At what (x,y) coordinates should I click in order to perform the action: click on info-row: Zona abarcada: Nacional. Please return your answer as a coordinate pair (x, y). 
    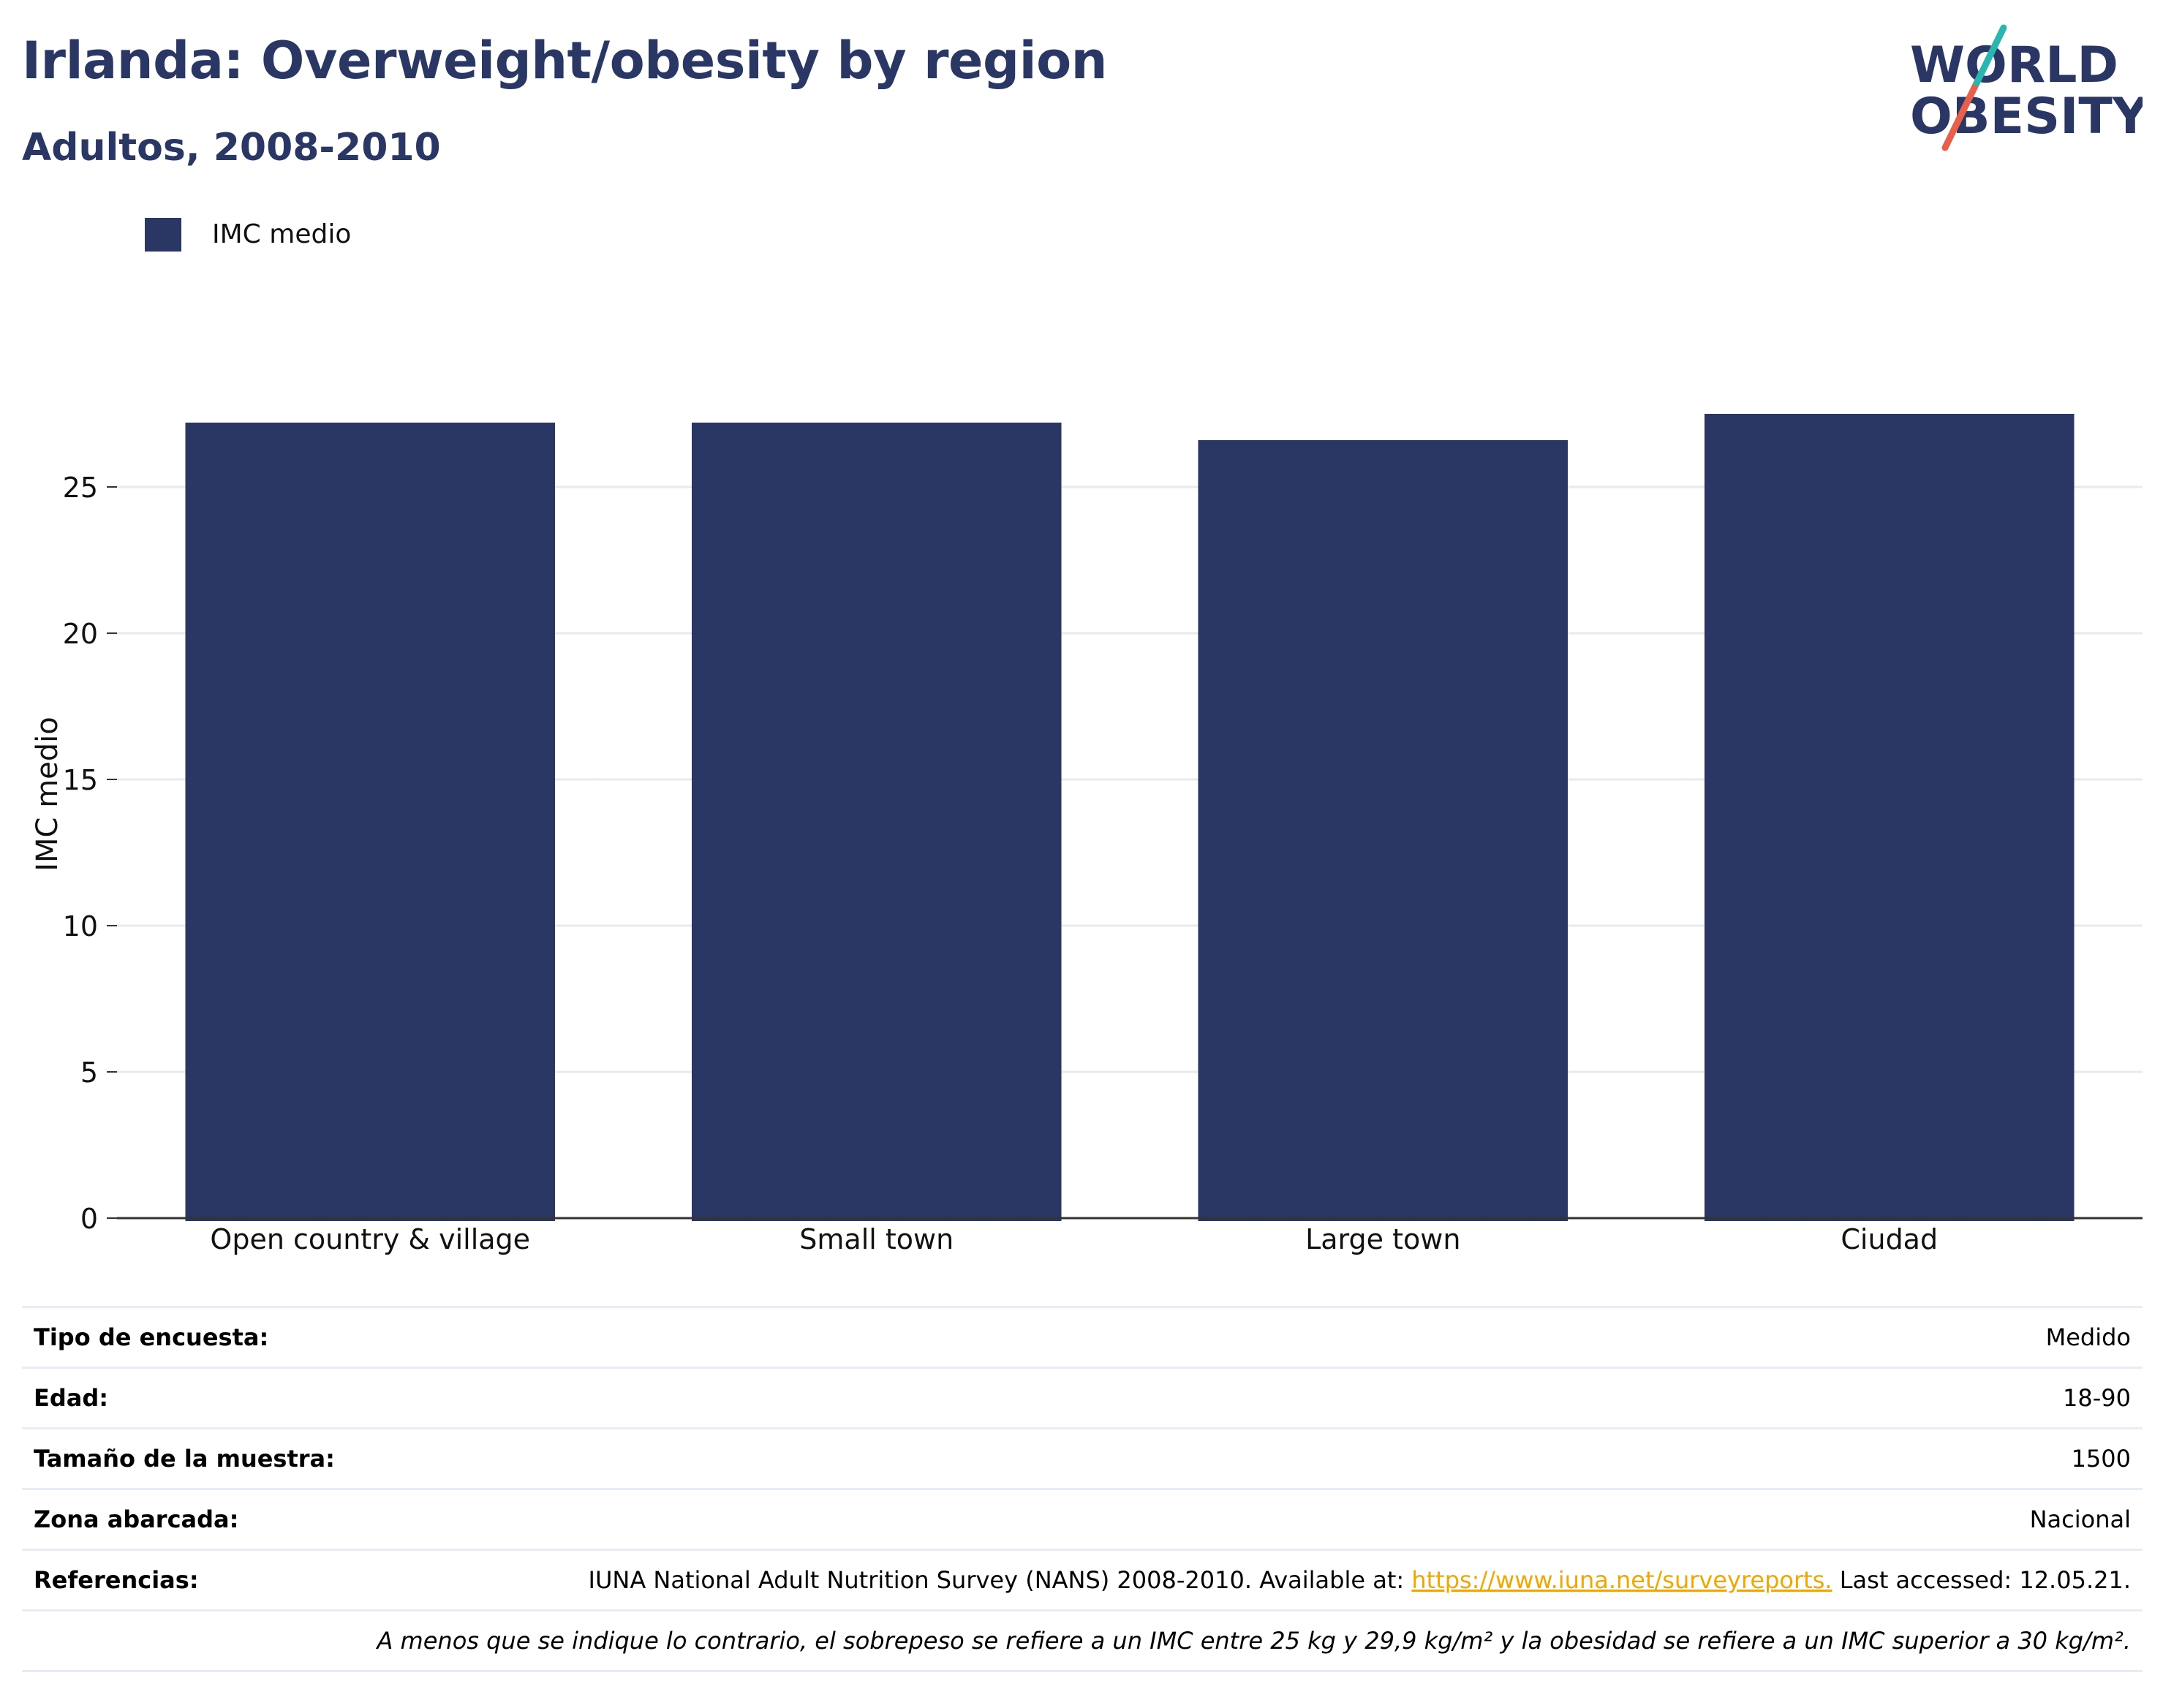
    Looking at the image, I should click on (1082, 1519).